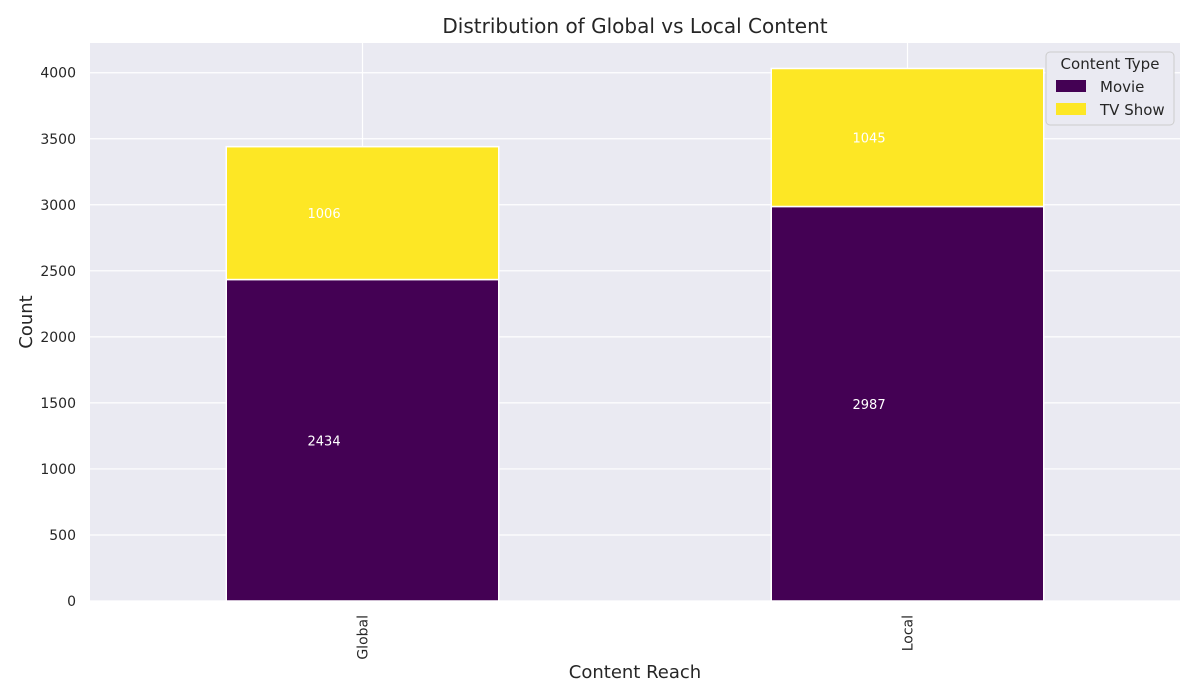  I want to click on y-tick-label: 1500, so click(58, 404).